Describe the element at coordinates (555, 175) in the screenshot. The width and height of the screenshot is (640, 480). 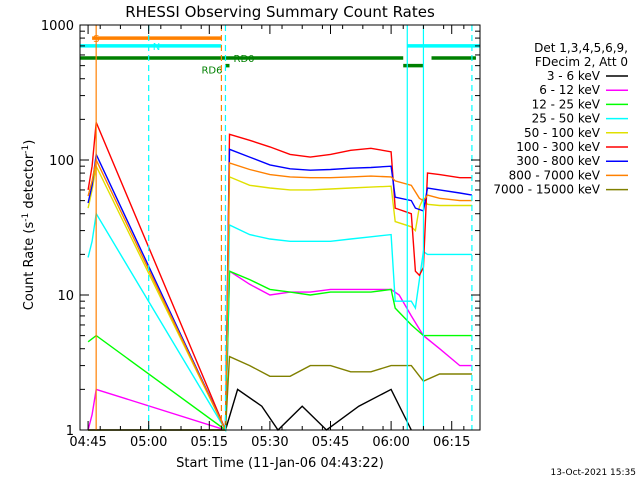
I see `legend-label-800-7000-kev: 800 - 7000 keV` at that location.